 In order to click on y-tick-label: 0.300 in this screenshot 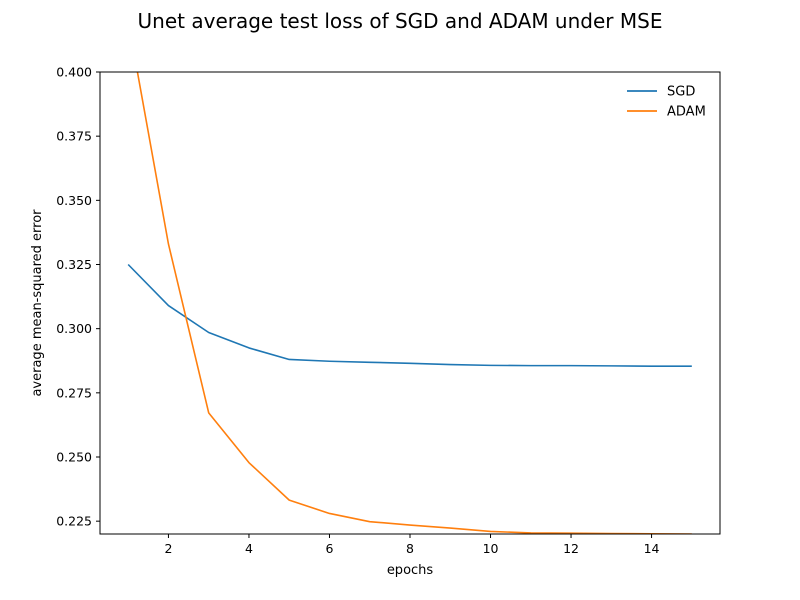, I will do `click(74, 328)`.